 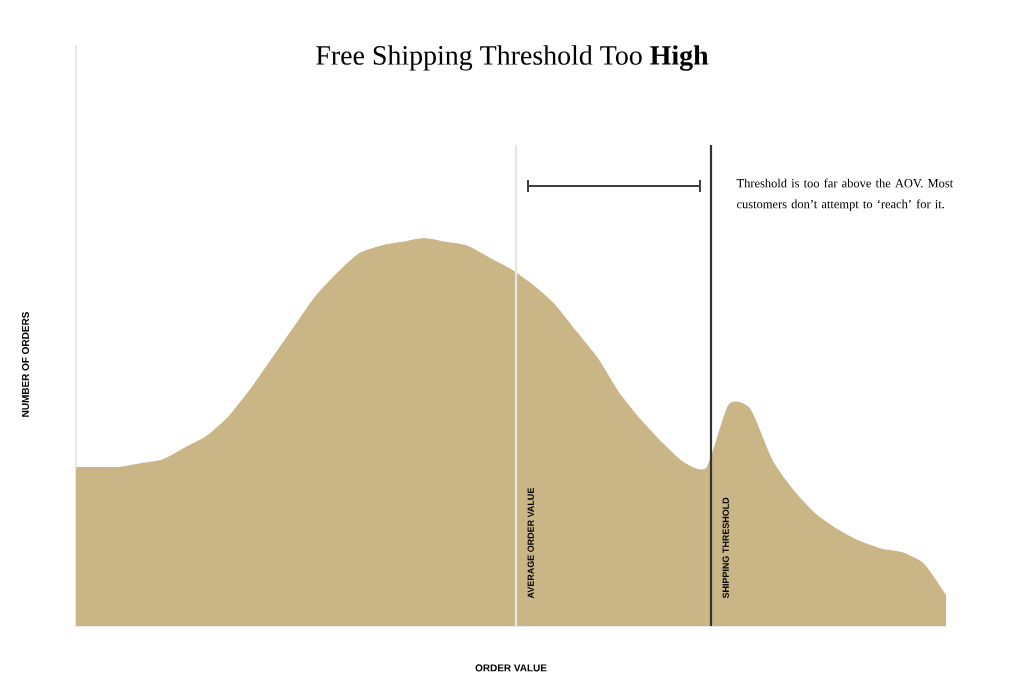 What do you see at coordinates (530, 543) in the screenshot?
I see `annotation: AVERAGE ORDER VALUE` at bounding box center [530, 543].